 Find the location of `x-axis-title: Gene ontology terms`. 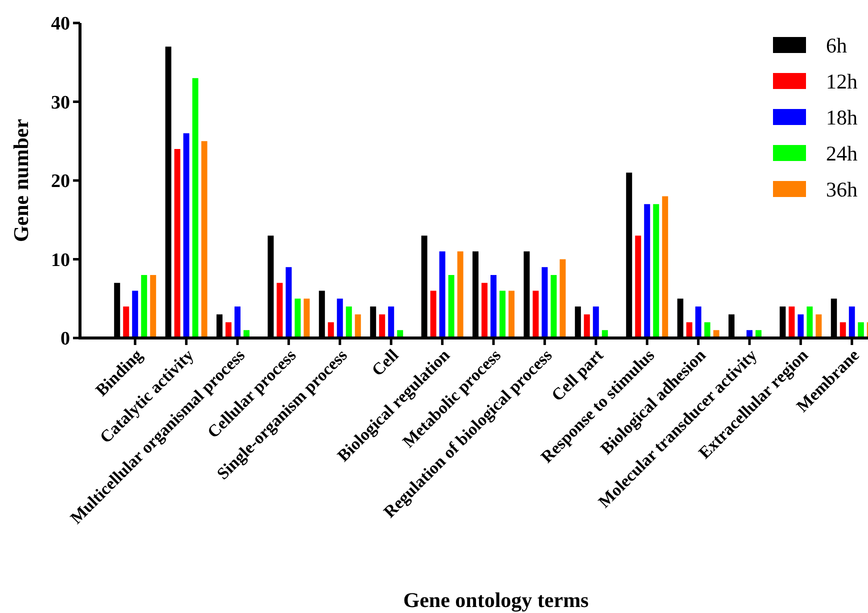

x-axis-title: Gene ontology terms is located at coordinates (496, 600).